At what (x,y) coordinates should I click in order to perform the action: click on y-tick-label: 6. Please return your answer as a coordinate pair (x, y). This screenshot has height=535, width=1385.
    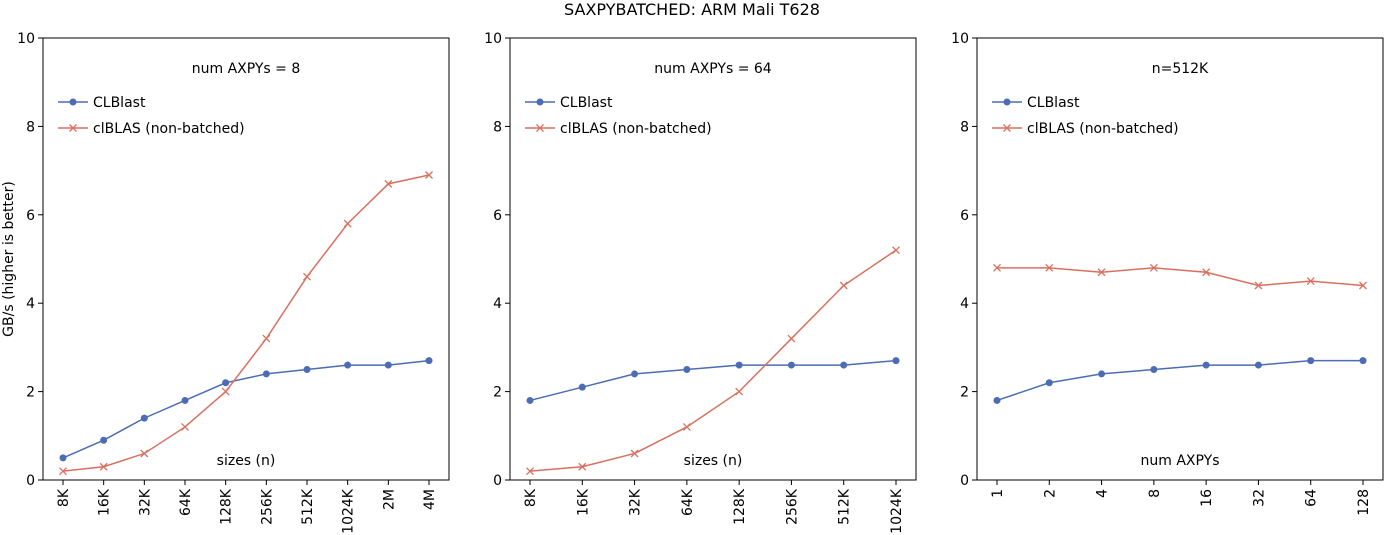
    Looking at the image, I should click on (497, 216).